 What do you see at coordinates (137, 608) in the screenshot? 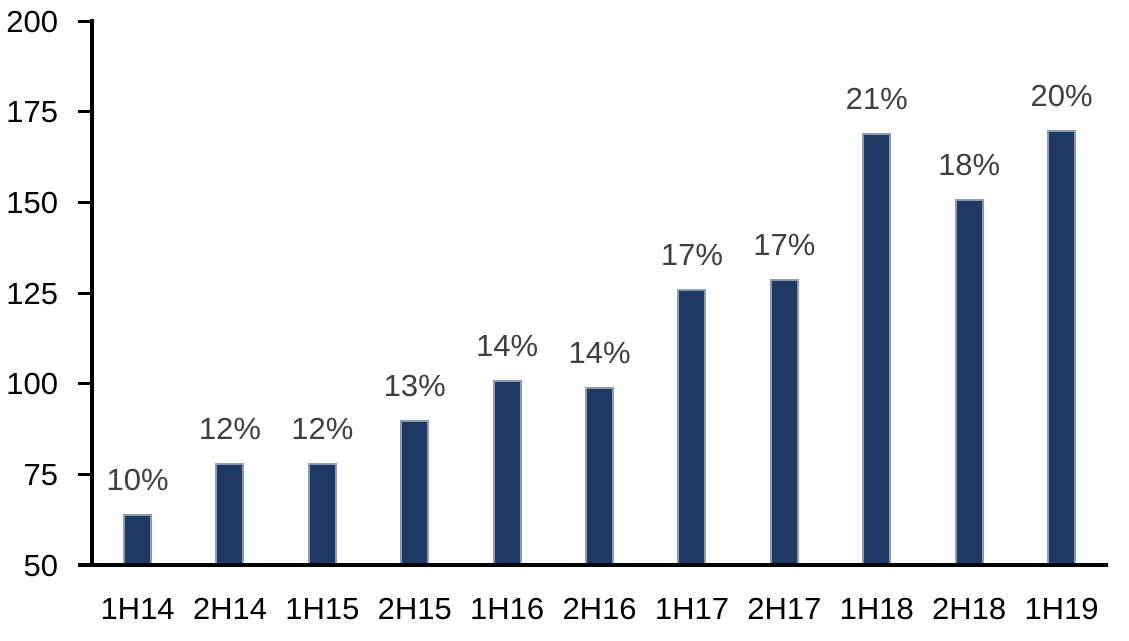
I see `x-tick-label-1H14: 1H14` at bounding box center [137, 608].